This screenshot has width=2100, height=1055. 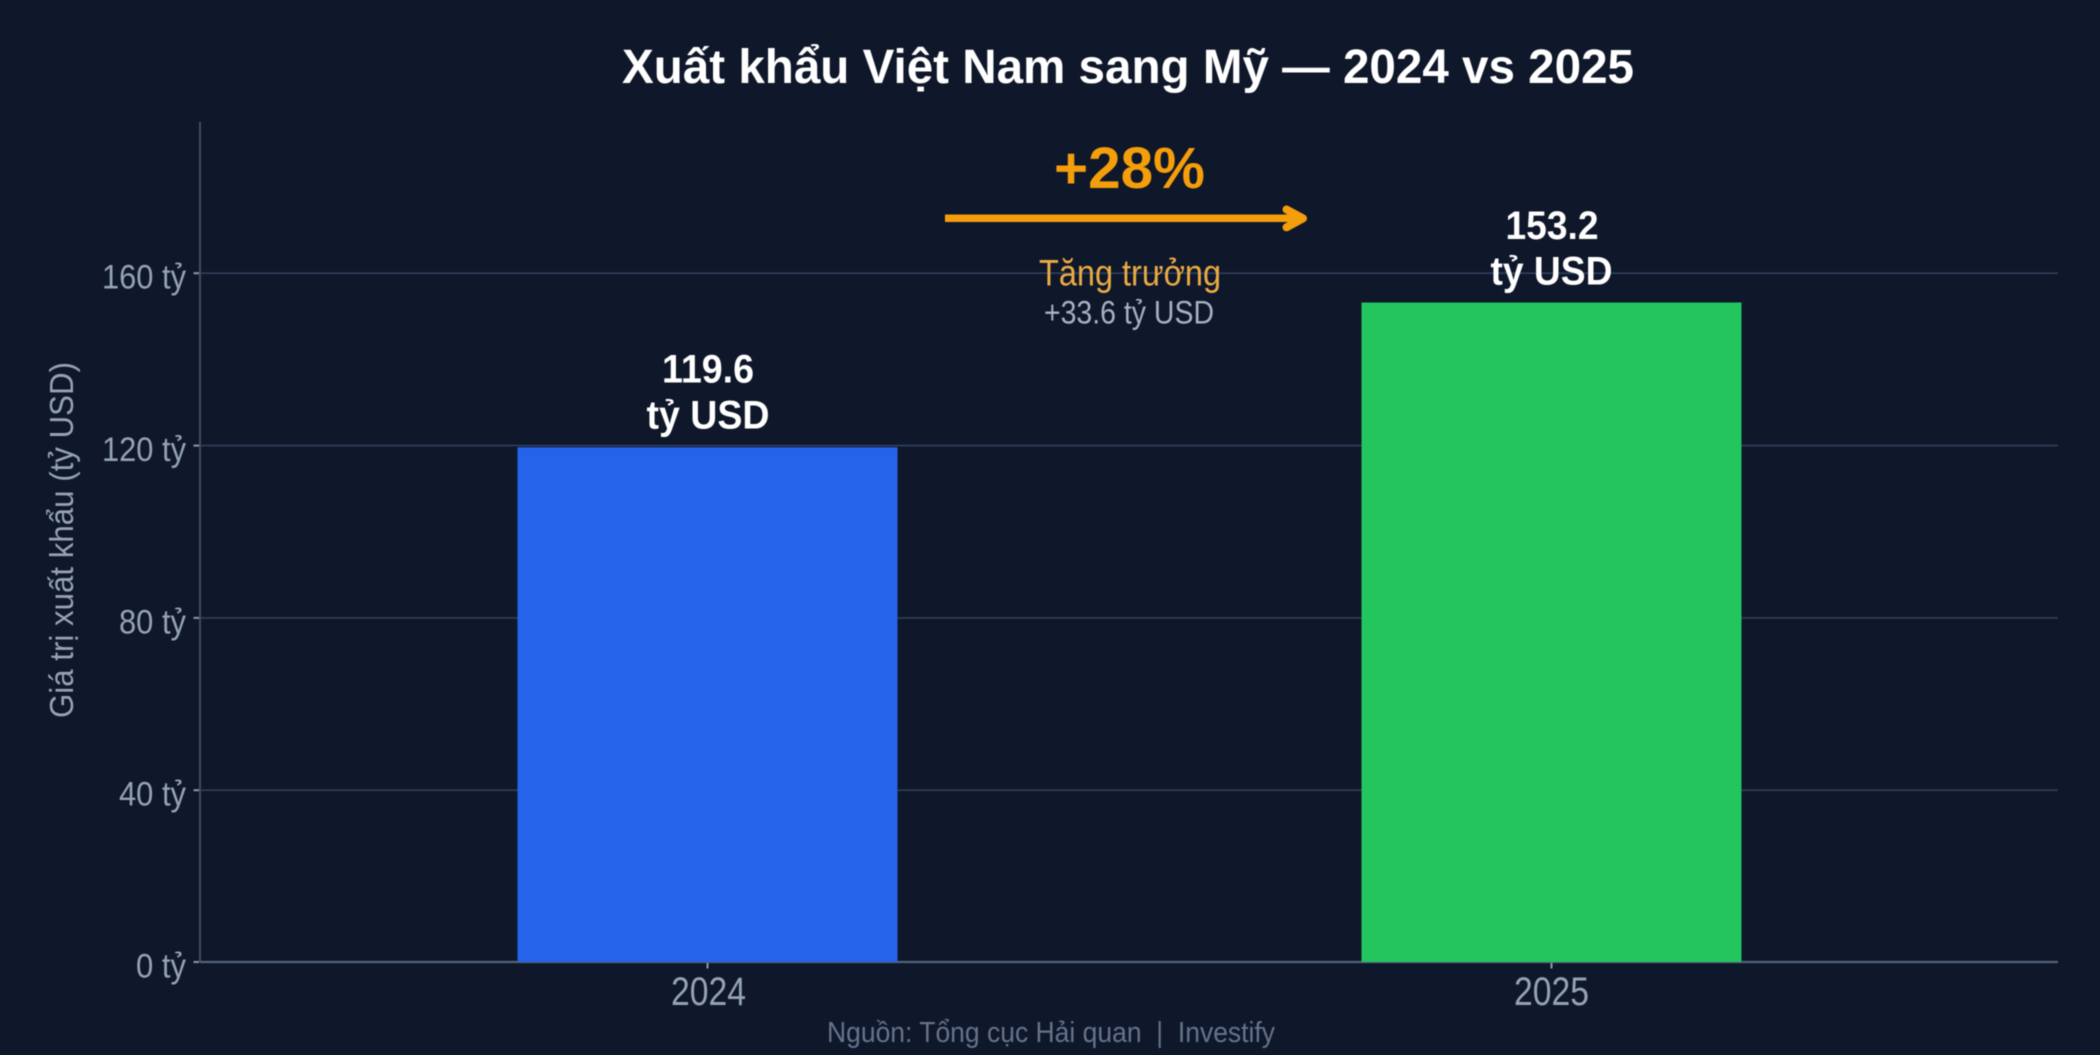 I want to click on svg-text: 119.6, so click(x=708, y=370).